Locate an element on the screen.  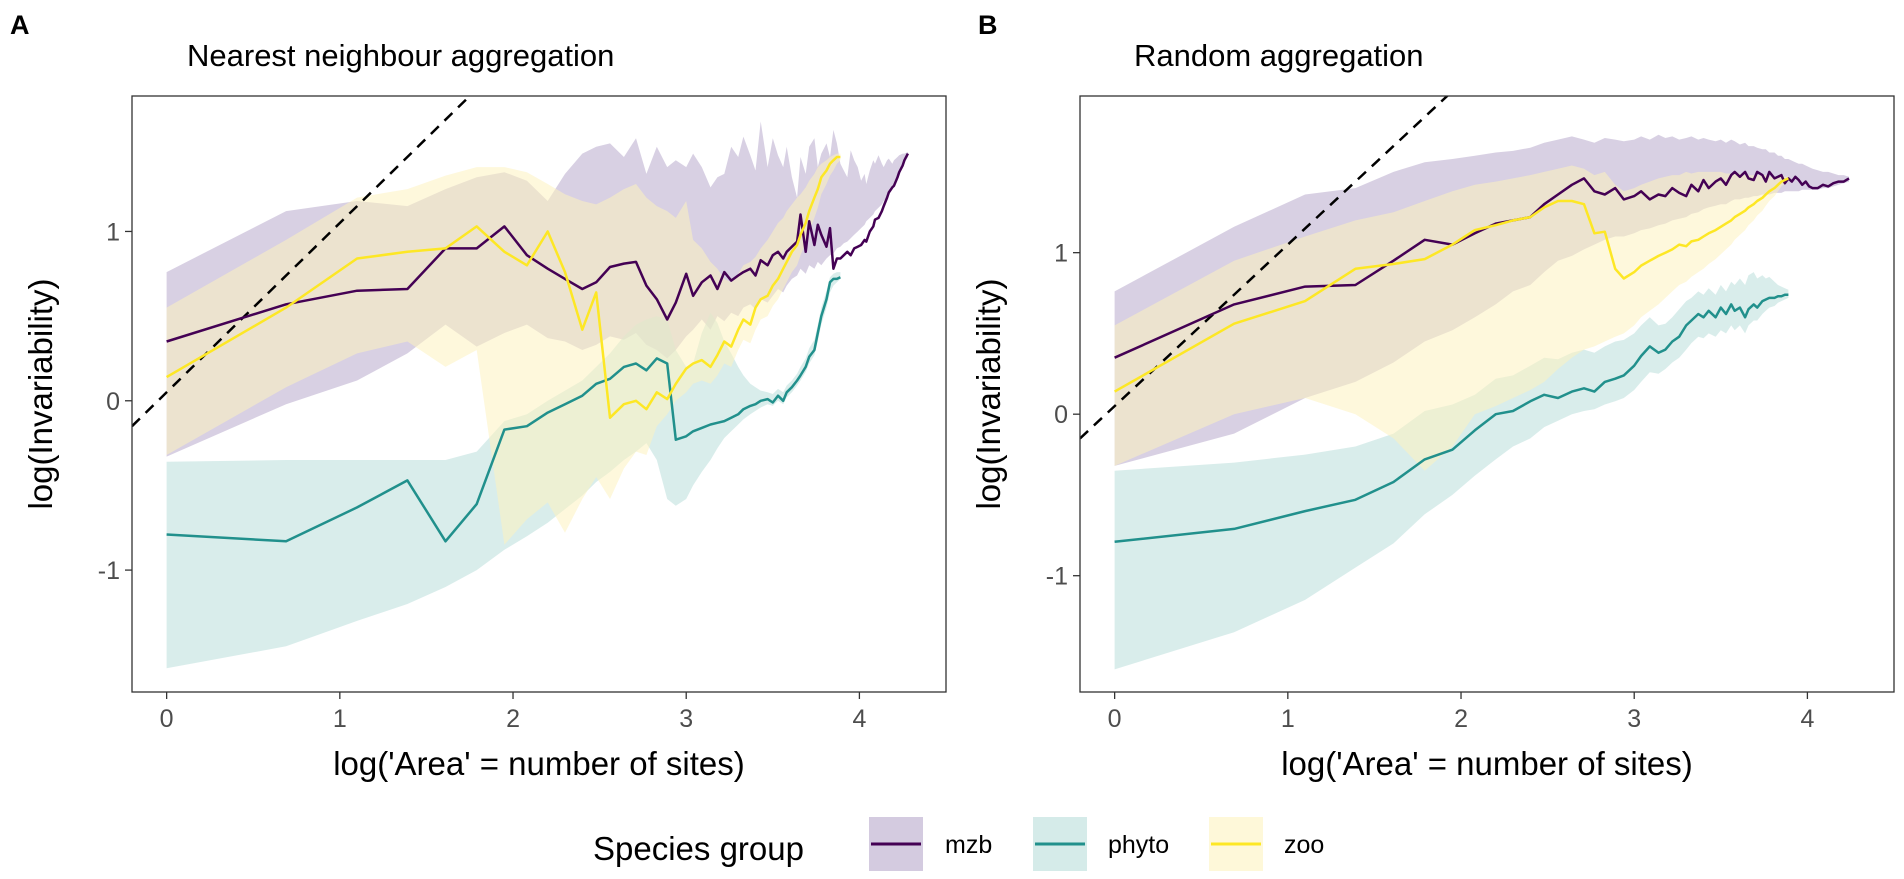
band-zoo is located at coordinates (1451, 318).